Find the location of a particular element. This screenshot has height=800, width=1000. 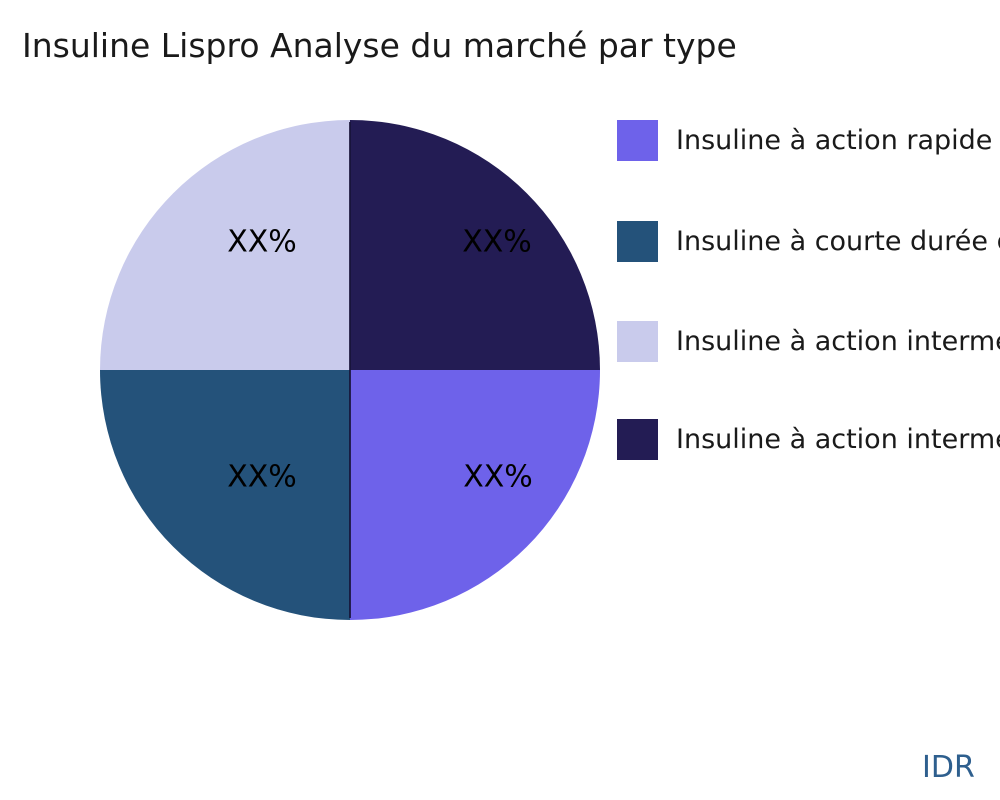

legend-item-intermediaire-2: Insuline à action intermédiaire is located at coordinates (808, 439).